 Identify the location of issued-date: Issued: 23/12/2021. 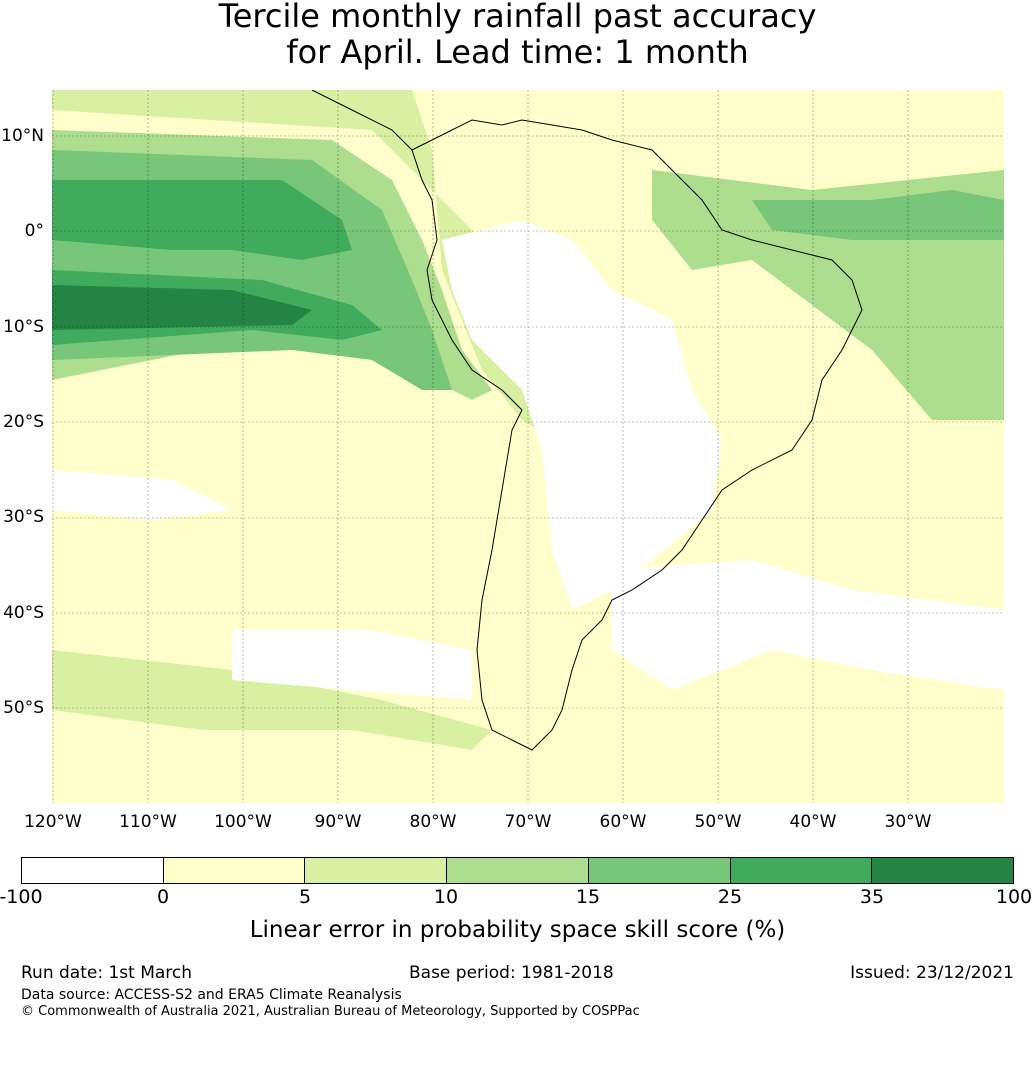
(932, 973).